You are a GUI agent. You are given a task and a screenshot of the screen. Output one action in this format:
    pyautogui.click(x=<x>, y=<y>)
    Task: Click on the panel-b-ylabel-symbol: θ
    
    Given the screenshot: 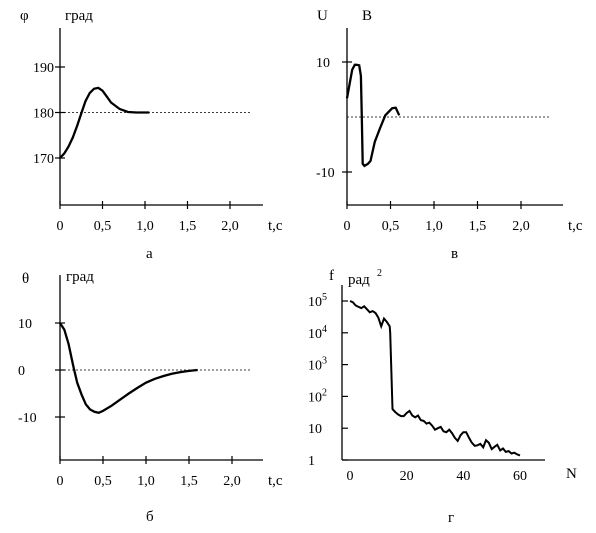 What is the action you would take?
    pyautogui.click(x=25, y=279)
    